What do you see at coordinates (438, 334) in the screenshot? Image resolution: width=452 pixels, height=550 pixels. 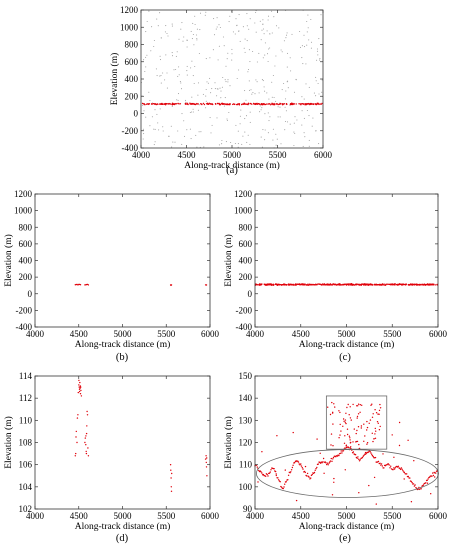 I see `x-tick-label: 6000` at bounding box center [438, 334].